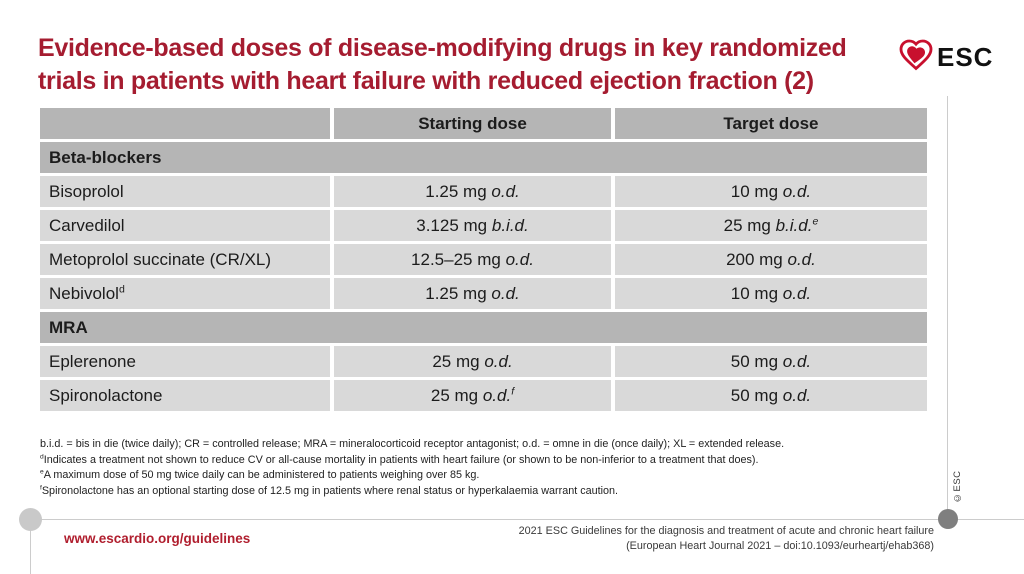 Image resolution: width=1024 pixels, height=574 pixels. I want to click on table-section-row: Beta-blockers, so click(483, 157).